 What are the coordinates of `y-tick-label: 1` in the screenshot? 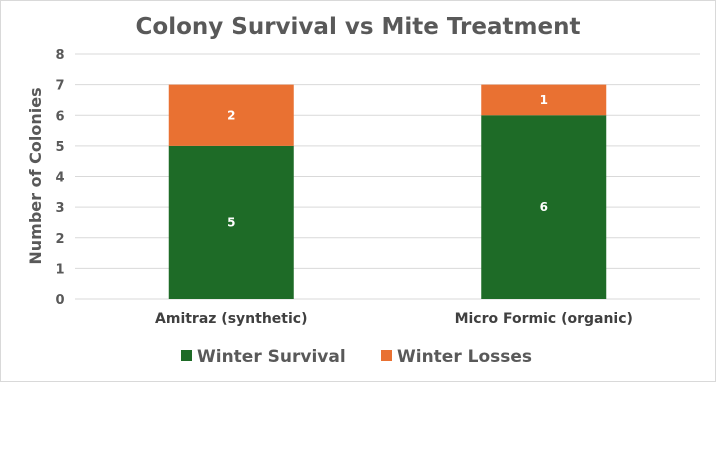 It's located at (59, 269).